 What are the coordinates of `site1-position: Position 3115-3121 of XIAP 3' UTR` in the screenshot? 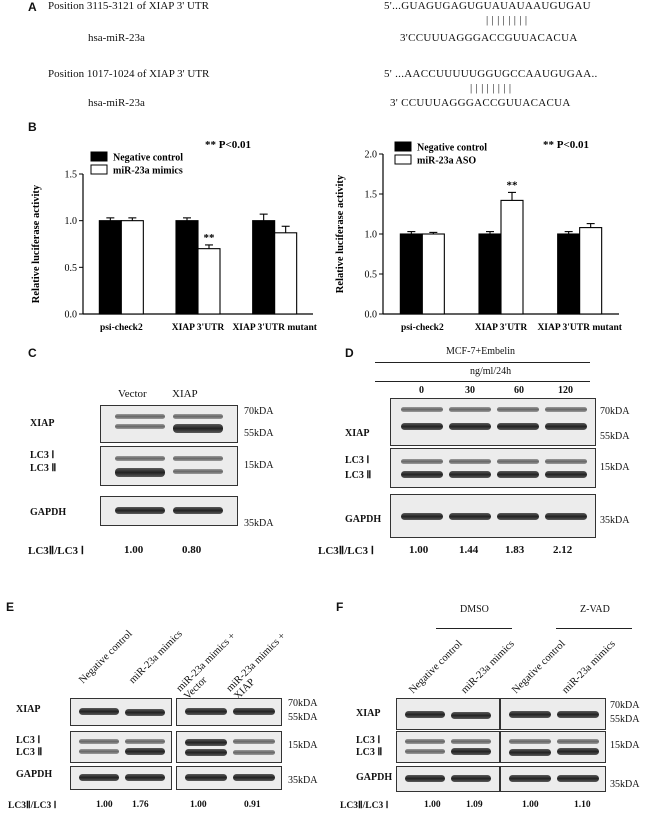 It's located at (128, 6).